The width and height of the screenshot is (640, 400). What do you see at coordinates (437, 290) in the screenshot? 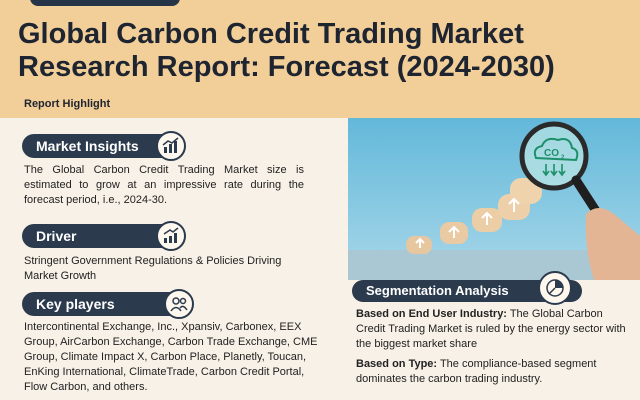
I see `segmentation-heading-label: Segmentation Analysis` at bounding box center [437, 290].